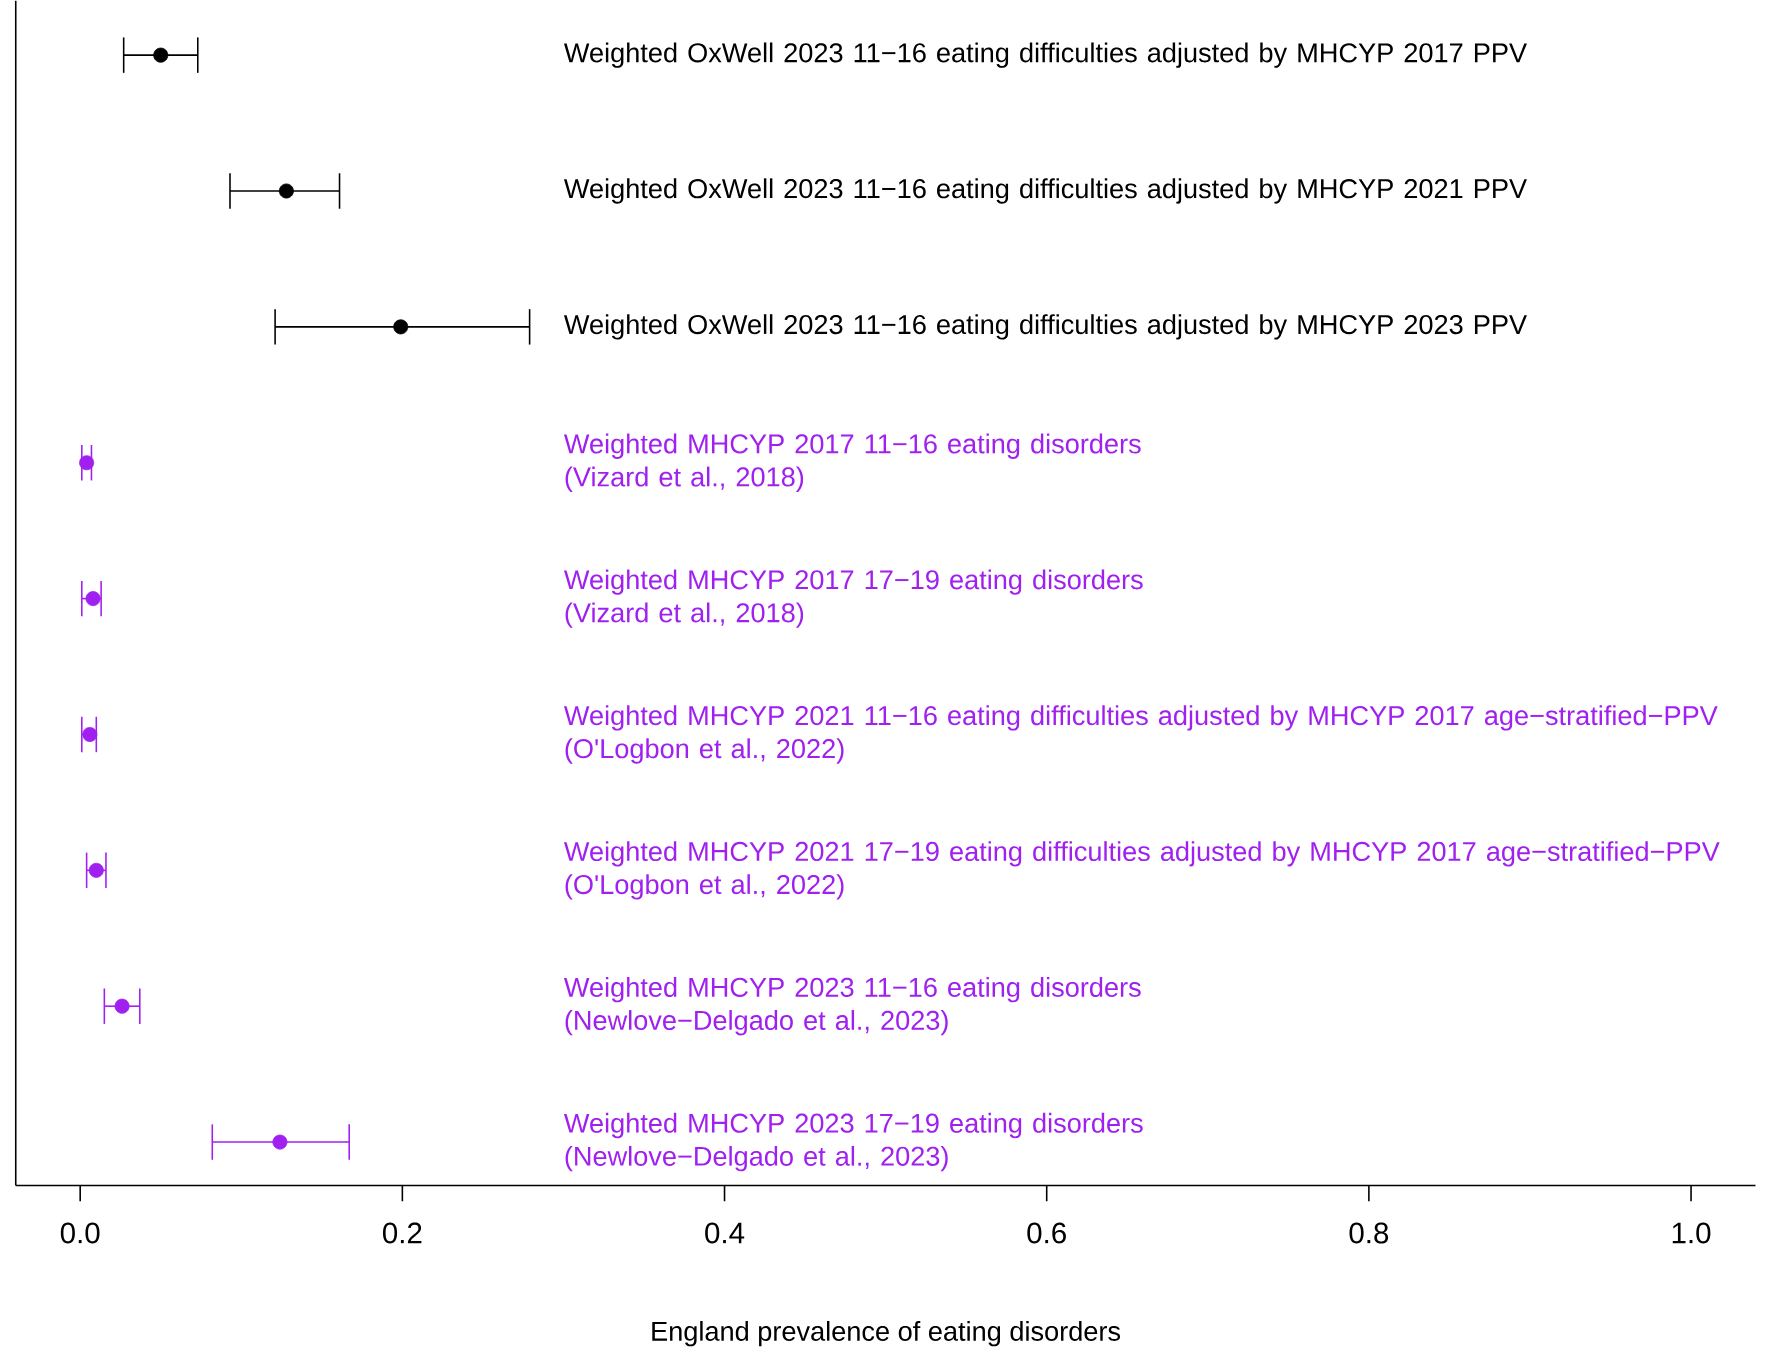  What do you see at coordinates (886, 1333) in the screenshot?
I see `x-axis-title: England prevalence of eating disorders` at bounding box center [886, 1333].